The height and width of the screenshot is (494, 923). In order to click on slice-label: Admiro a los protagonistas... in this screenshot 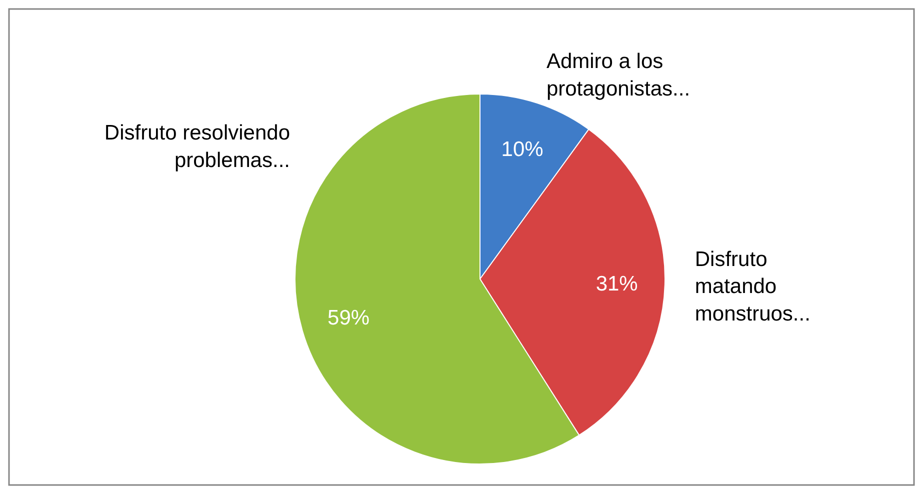, I will do `click(618, 75)`.